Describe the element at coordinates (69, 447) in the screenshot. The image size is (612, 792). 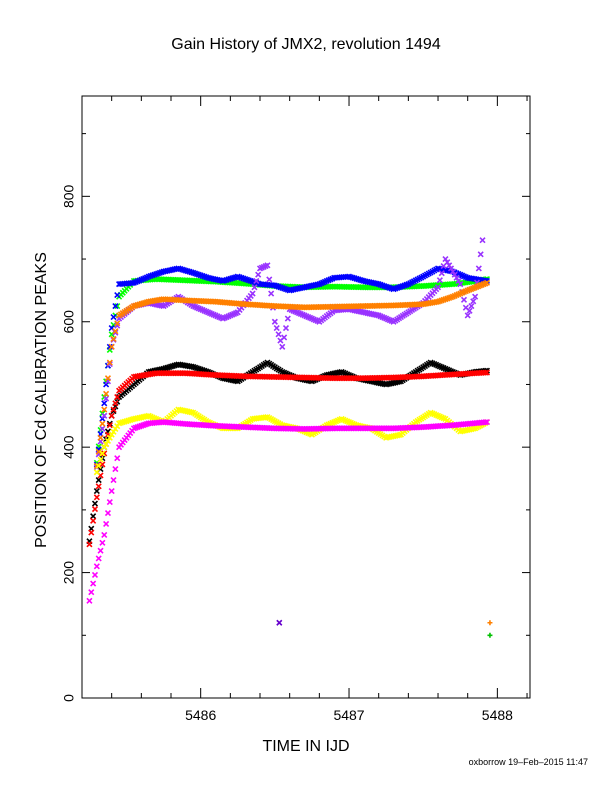
I see `y-tick-label: 400` at that location.